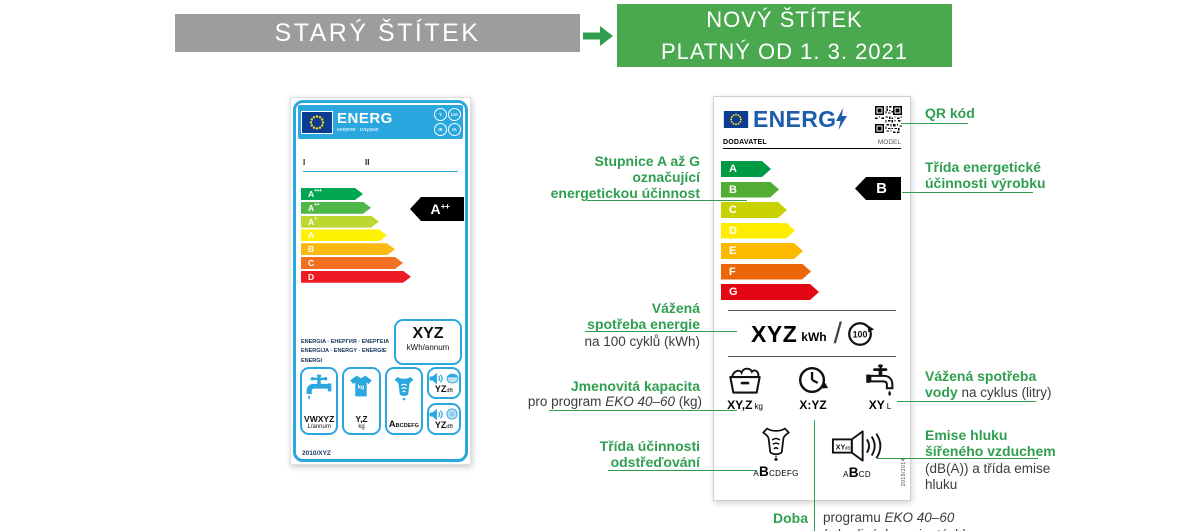  I want to click on old-spin-class-letter: A, so click(392, 424).